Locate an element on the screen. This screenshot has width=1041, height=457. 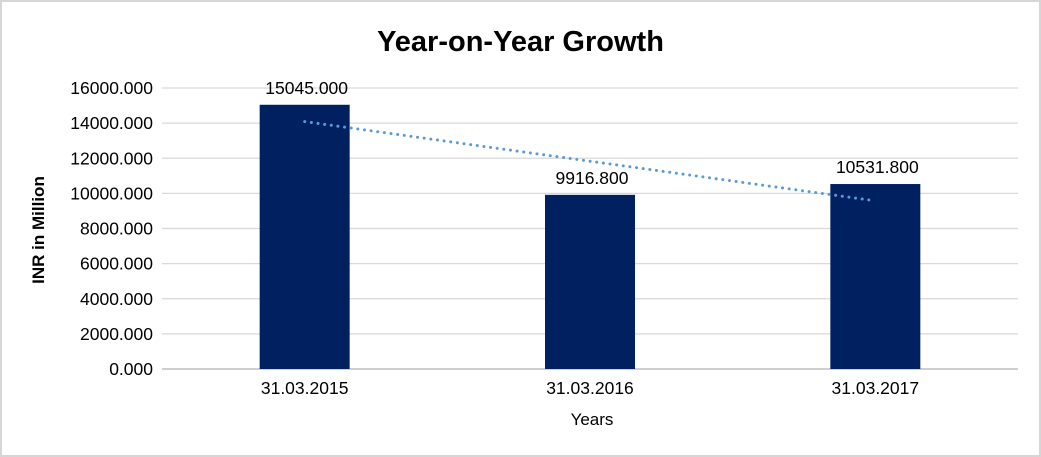
y-tick-label: 0.000 is located at coordinates (131, 369).